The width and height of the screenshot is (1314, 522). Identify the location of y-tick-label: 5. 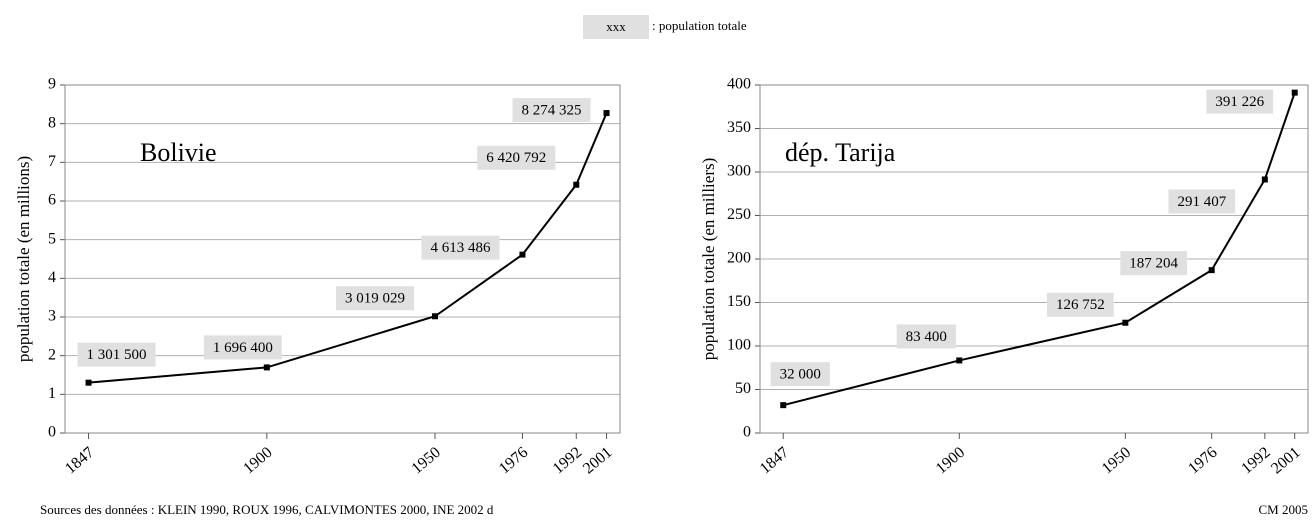
(52, 238).